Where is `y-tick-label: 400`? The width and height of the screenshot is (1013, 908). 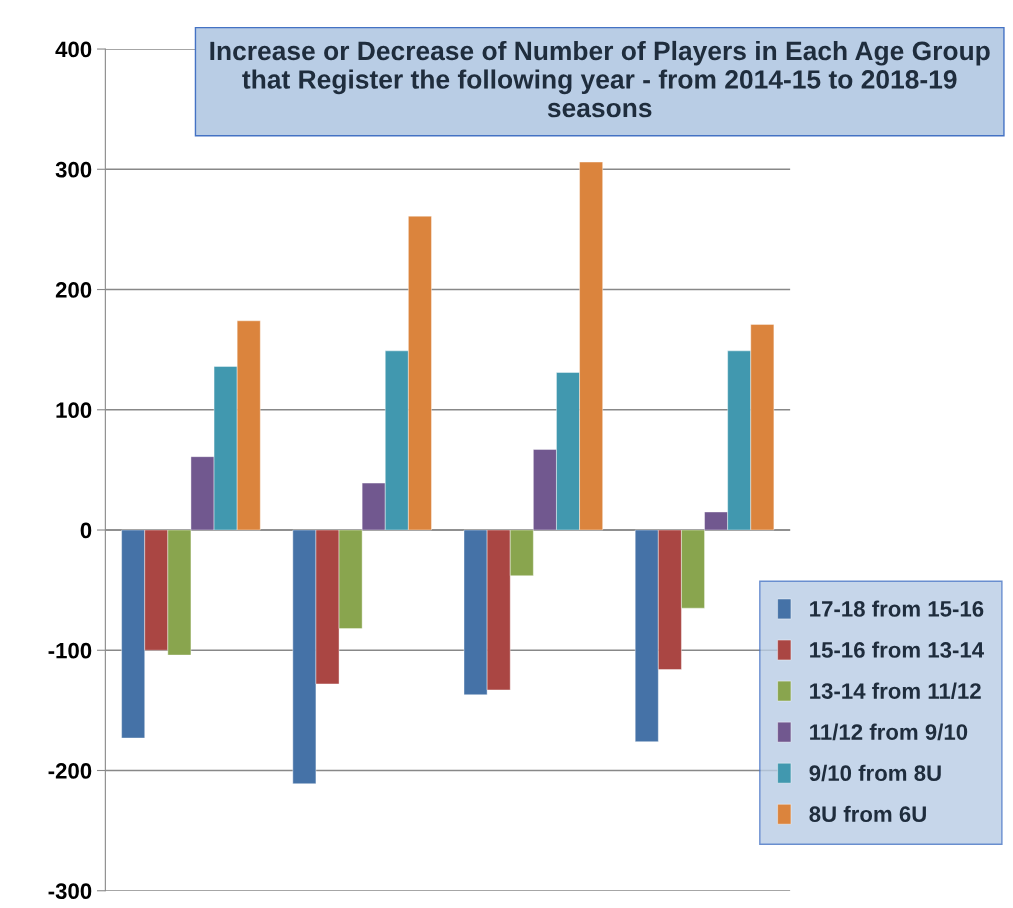
y-tick-label: 400 is located at coordinates (73, 49).